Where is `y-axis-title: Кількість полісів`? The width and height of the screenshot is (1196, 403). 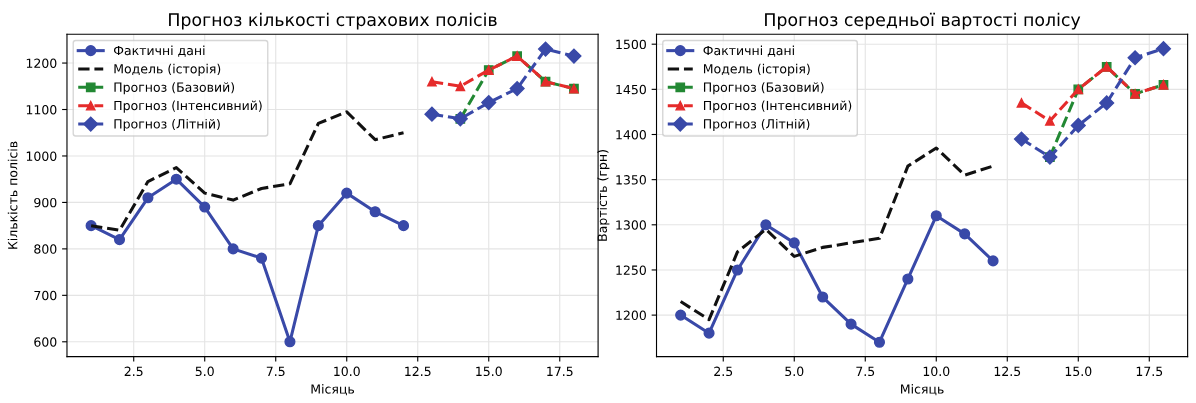
y-axis-title: Кількість полісів is located at coordinates (12, 195).